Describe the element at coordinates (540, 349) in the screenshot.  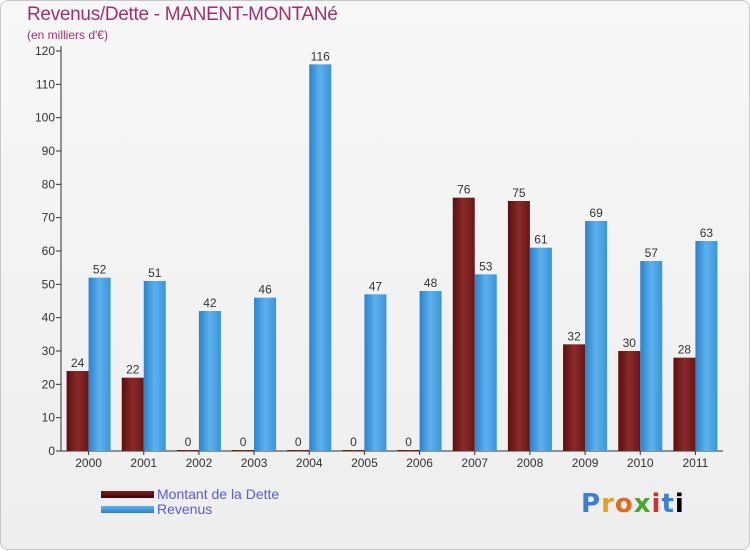
I see `bar-revenus-2008` at that location.